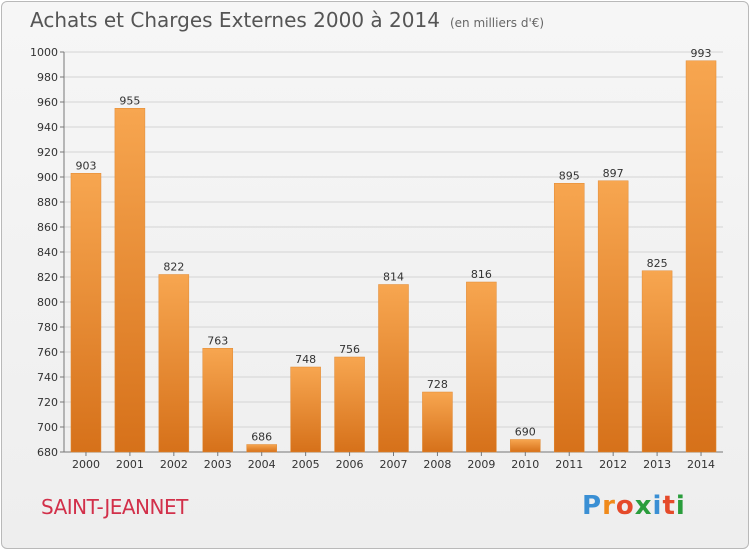  What do you see at coordinates (437, 384) in the screenshot?
I see `value-label-2008: 728` at bounding box center [437, 384].